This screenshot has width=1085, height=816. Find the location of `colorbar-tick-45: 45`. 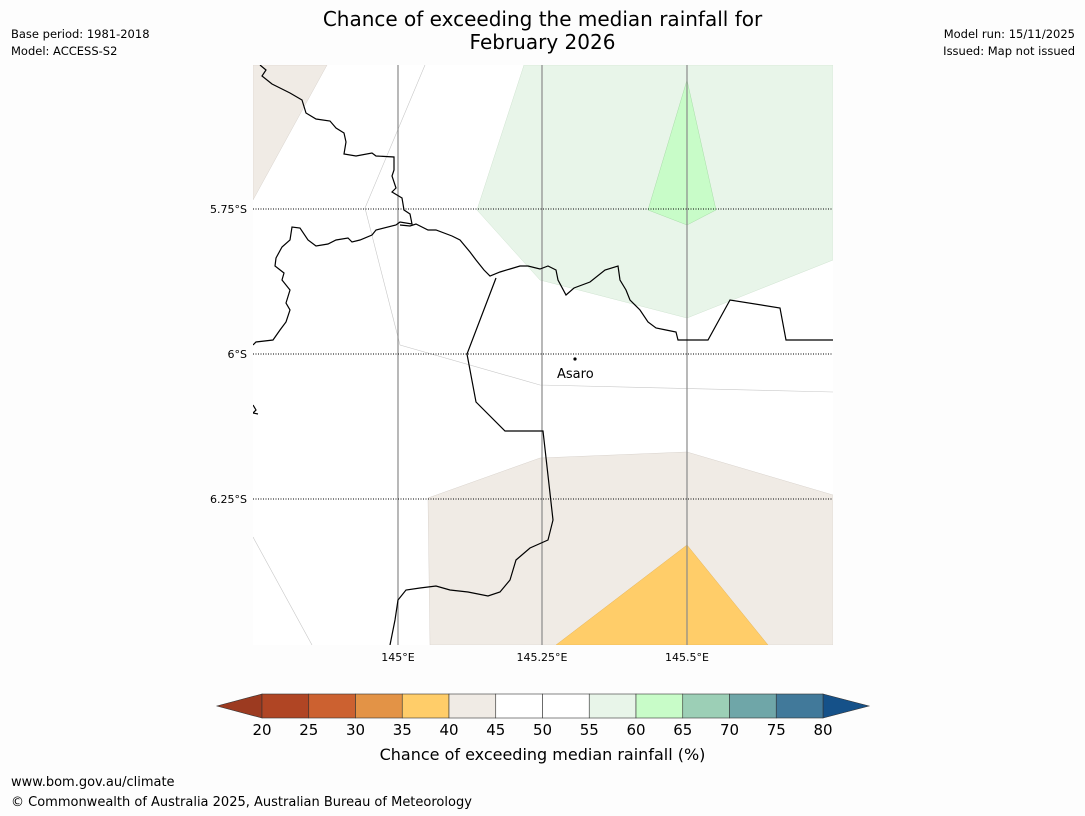

colorbar-tick-45: 45 is located at coordinates (495, 730).